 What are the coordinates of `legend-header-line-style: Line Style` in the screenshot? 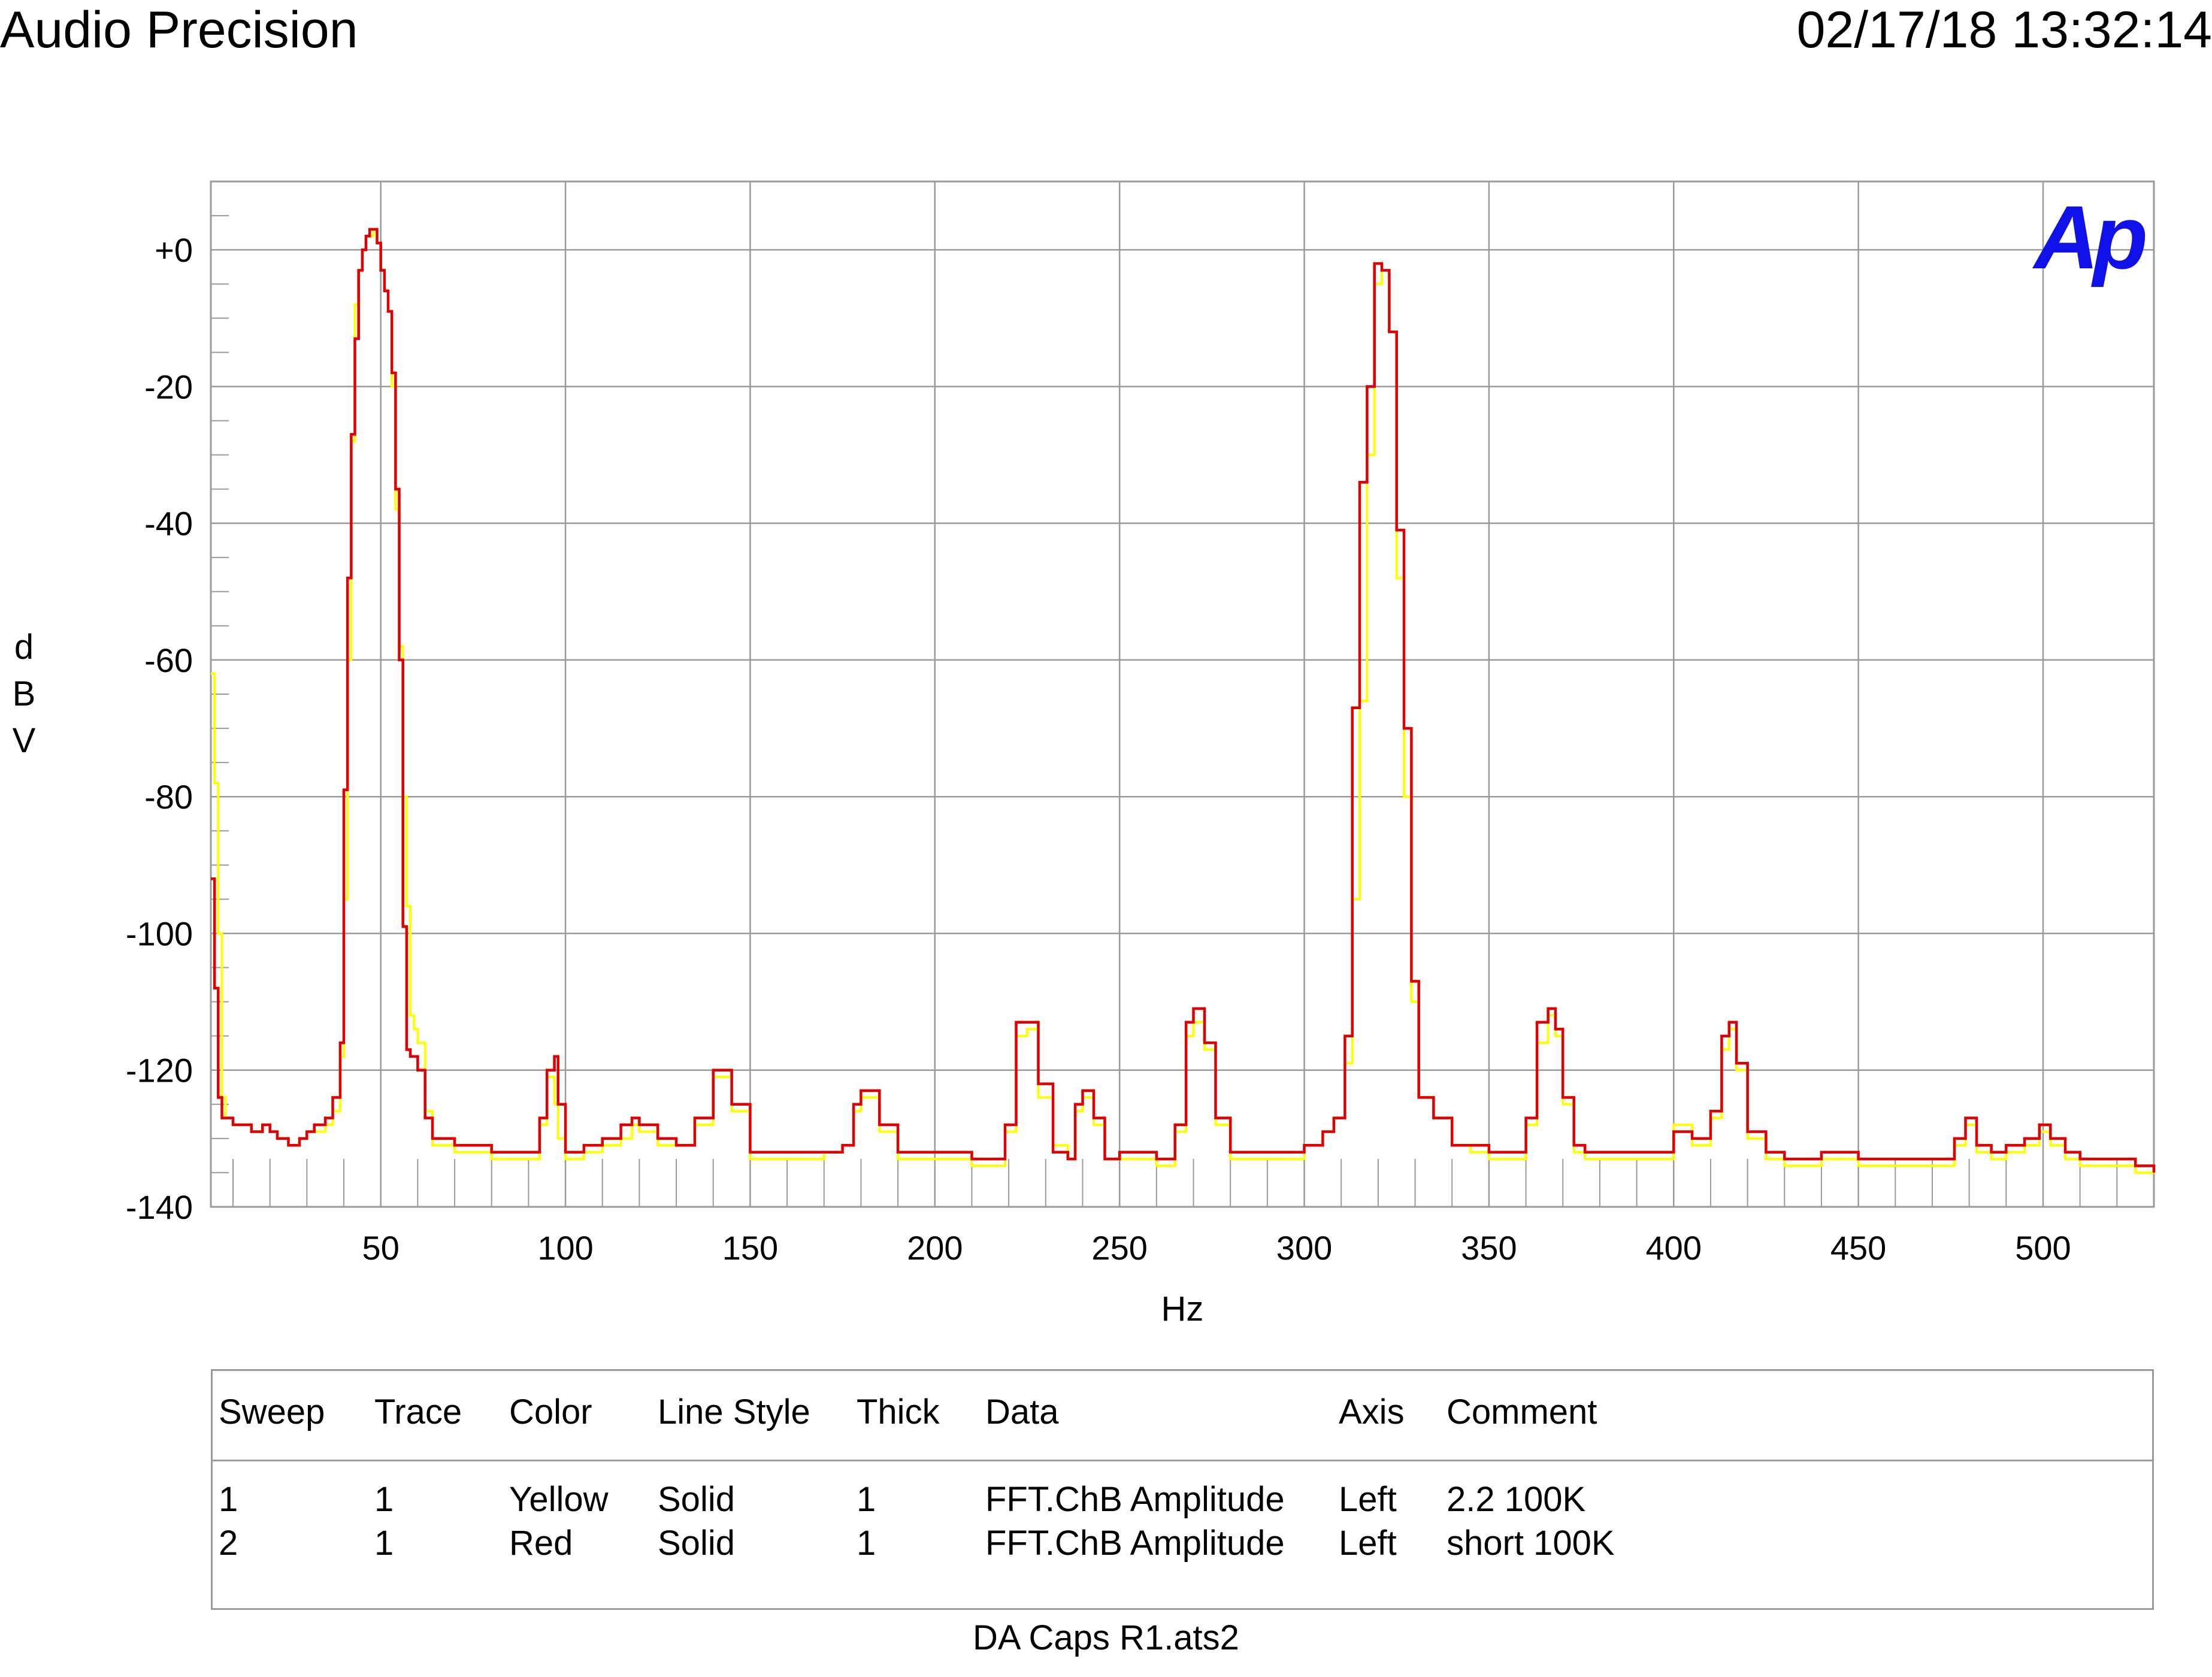 It's located at (734, 1412).